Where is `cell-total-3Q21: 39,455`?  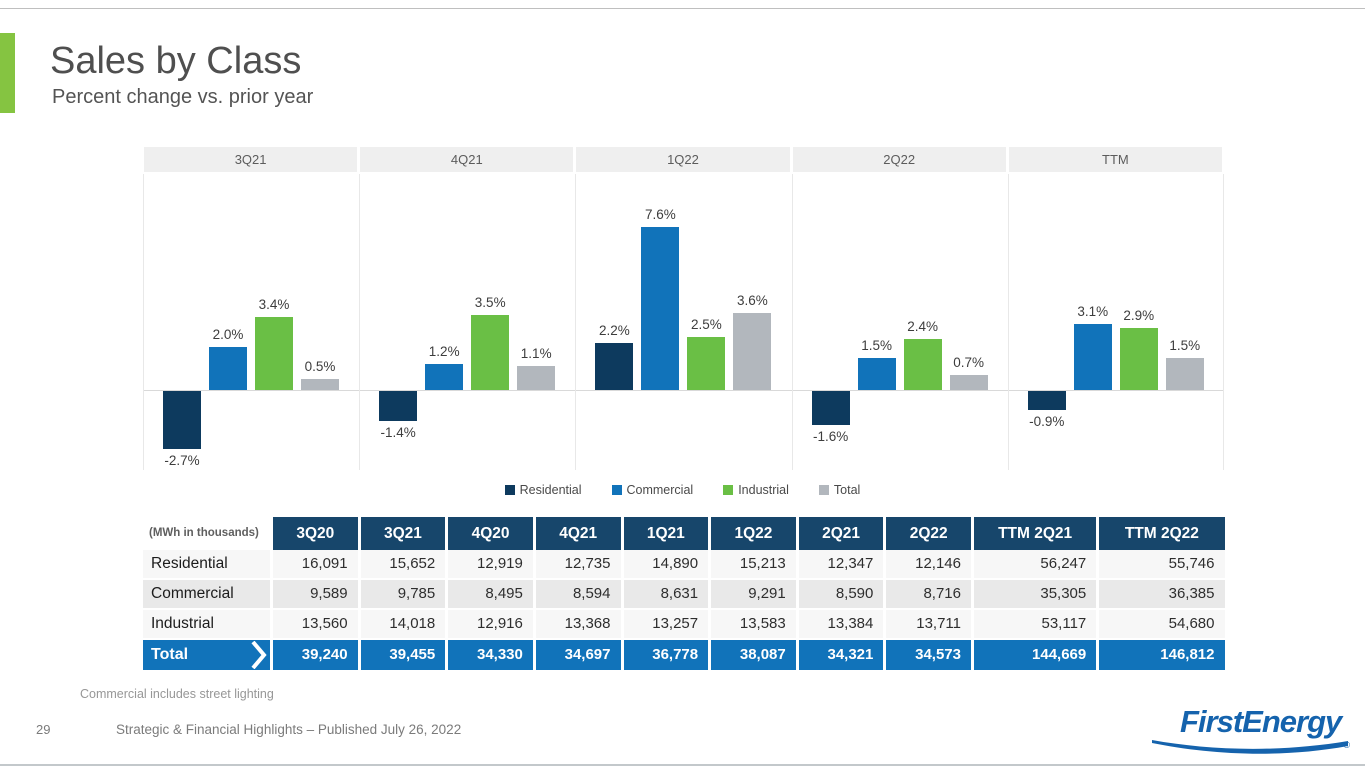 cell-total-3Q21: 39,455 is located at coordinates (404, 655).